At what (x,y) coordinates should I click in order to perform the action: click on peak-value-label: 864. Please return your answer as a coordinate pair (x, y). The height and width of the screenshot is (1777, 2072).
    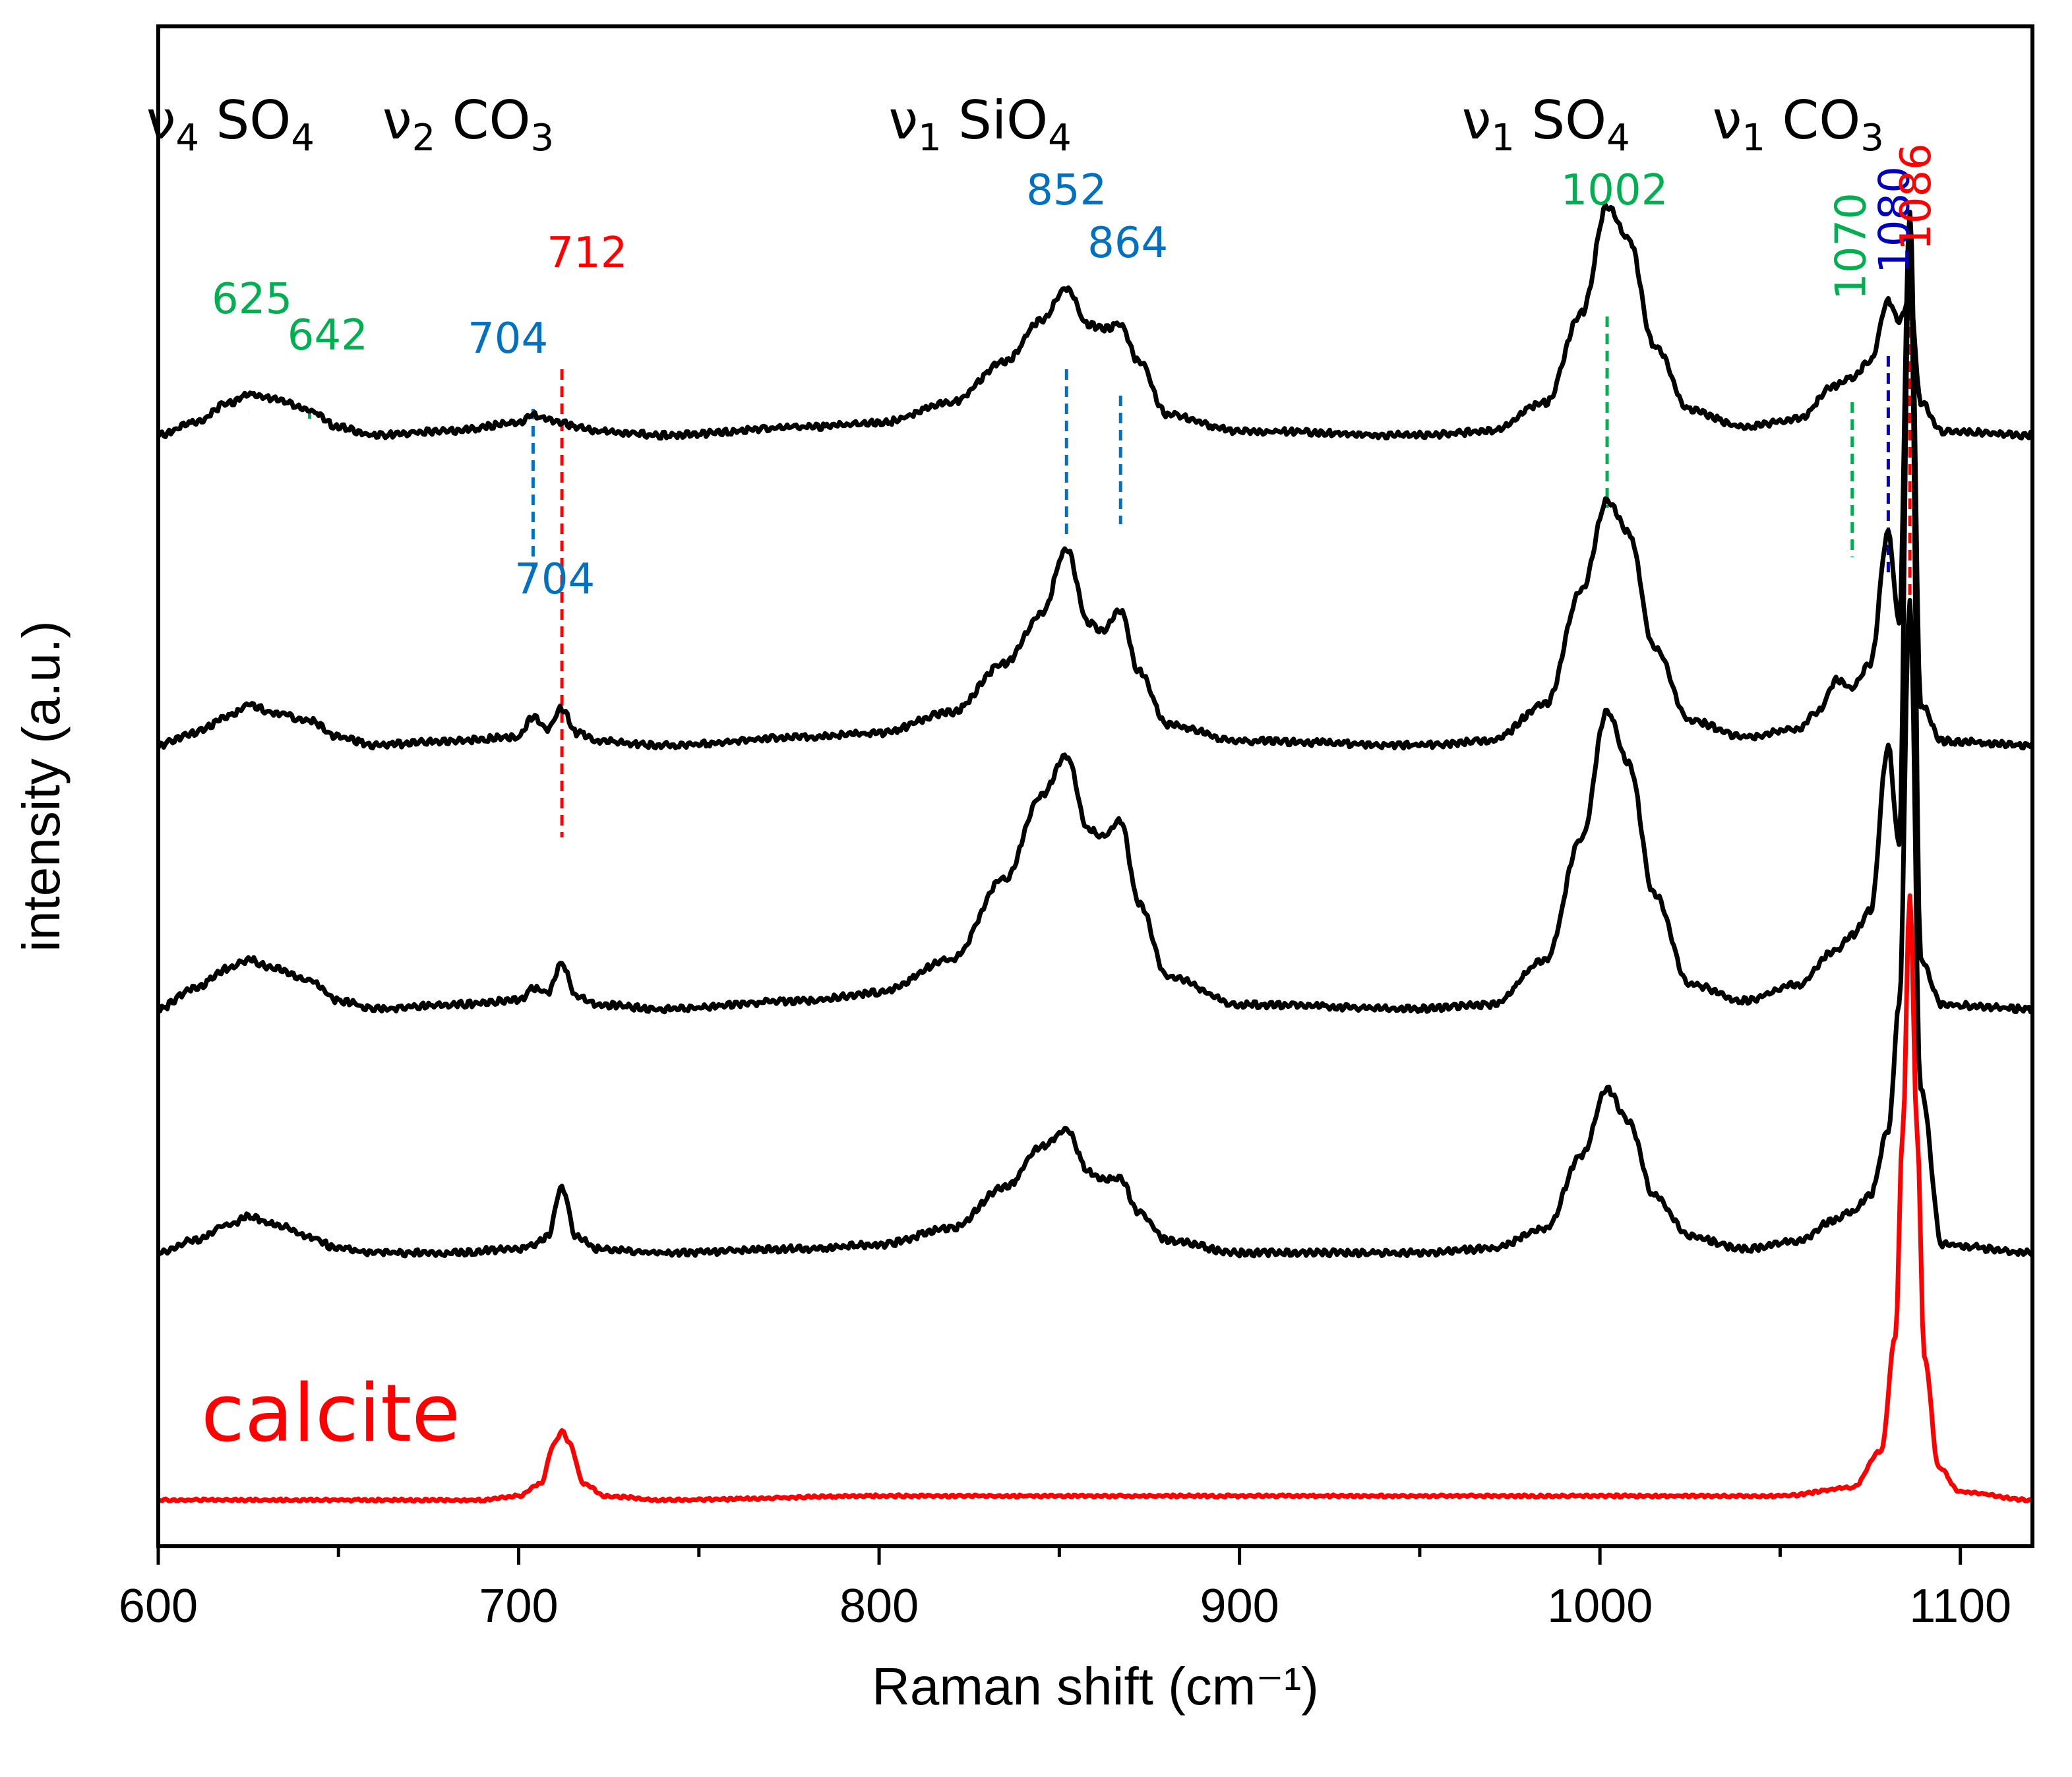
    Looking at the image, I should click on (1127, 244).